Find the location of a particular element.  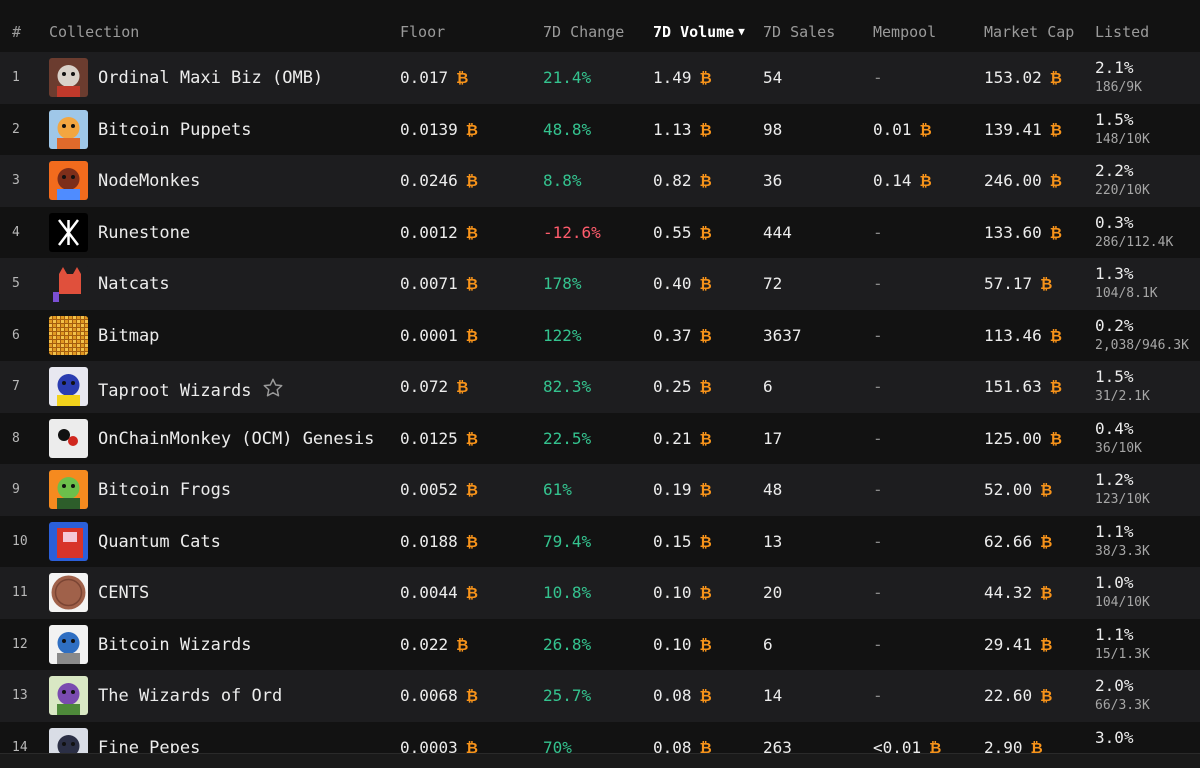

puppet-thumbnail is located at coordinates (68, 129).